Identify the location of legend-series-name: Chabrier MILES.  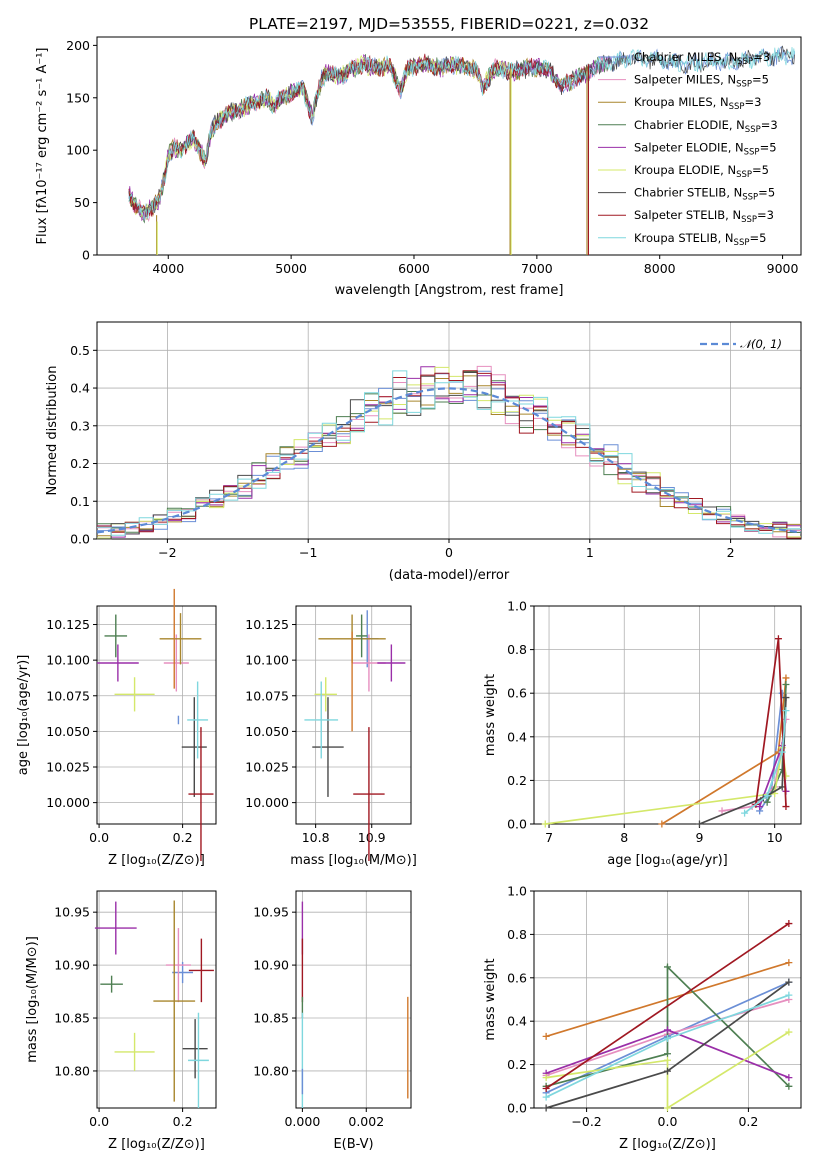
(677, 57).